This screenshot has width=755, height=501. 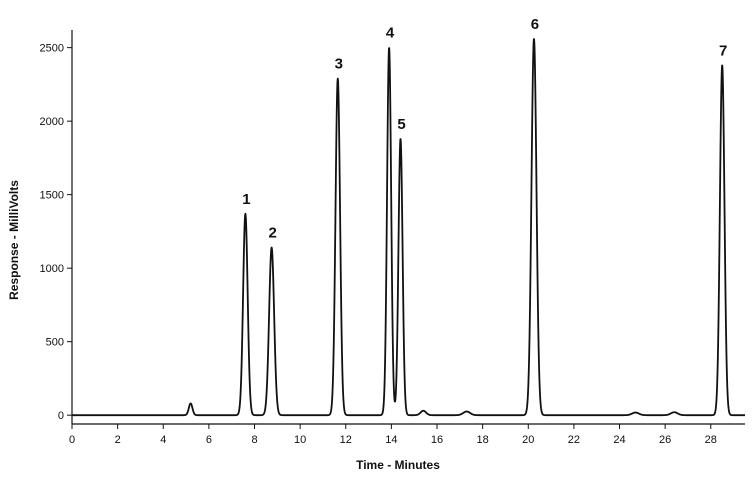 I want to click on y-tick-label: 2500, so click(x=52, y=49).